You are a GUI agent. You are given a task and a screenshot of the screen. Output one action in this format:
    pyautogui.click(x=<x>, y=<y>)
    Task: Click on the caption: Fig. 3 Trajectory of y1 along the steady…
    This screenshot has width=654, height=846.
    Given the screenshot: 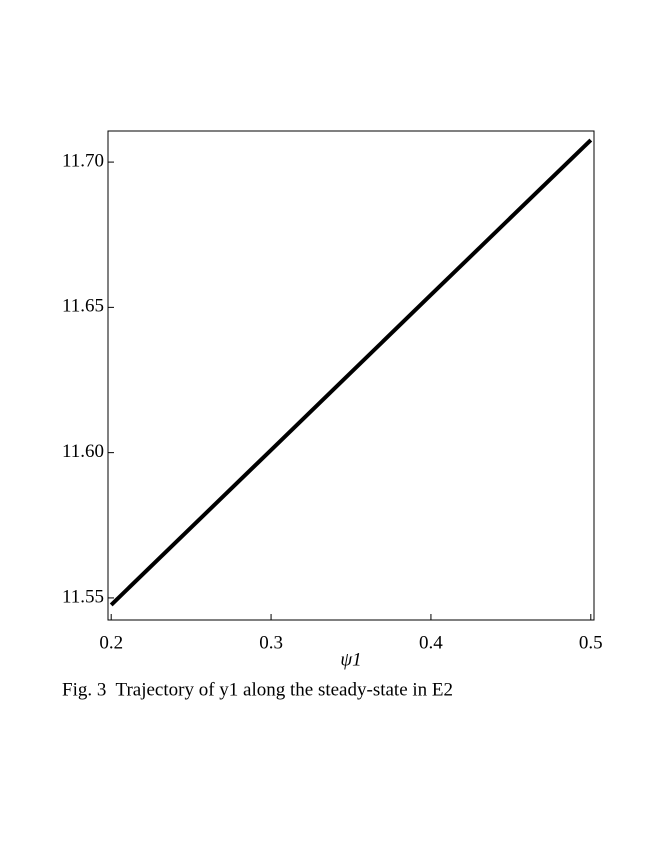 What is the action you would take?
    pyautogui.click(x=257, y=689)
    